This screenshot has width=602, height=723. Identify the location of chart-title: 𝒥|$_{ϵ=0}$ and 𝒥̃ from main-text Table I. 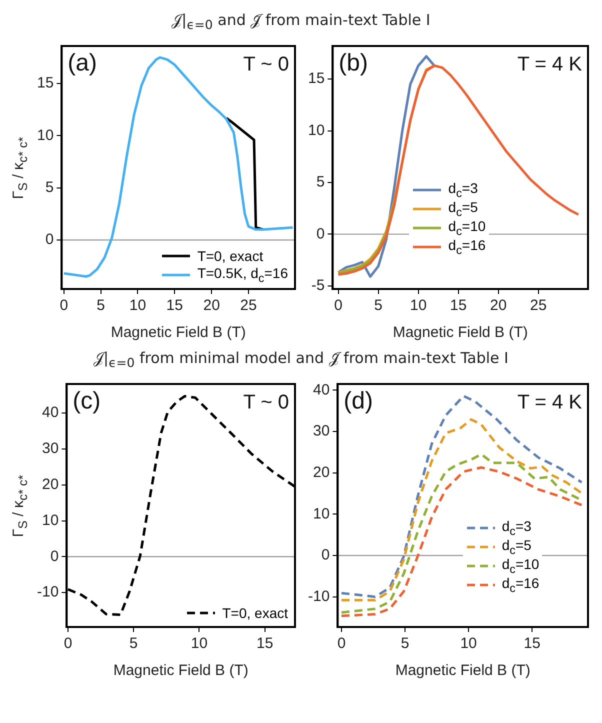
(301, 22).